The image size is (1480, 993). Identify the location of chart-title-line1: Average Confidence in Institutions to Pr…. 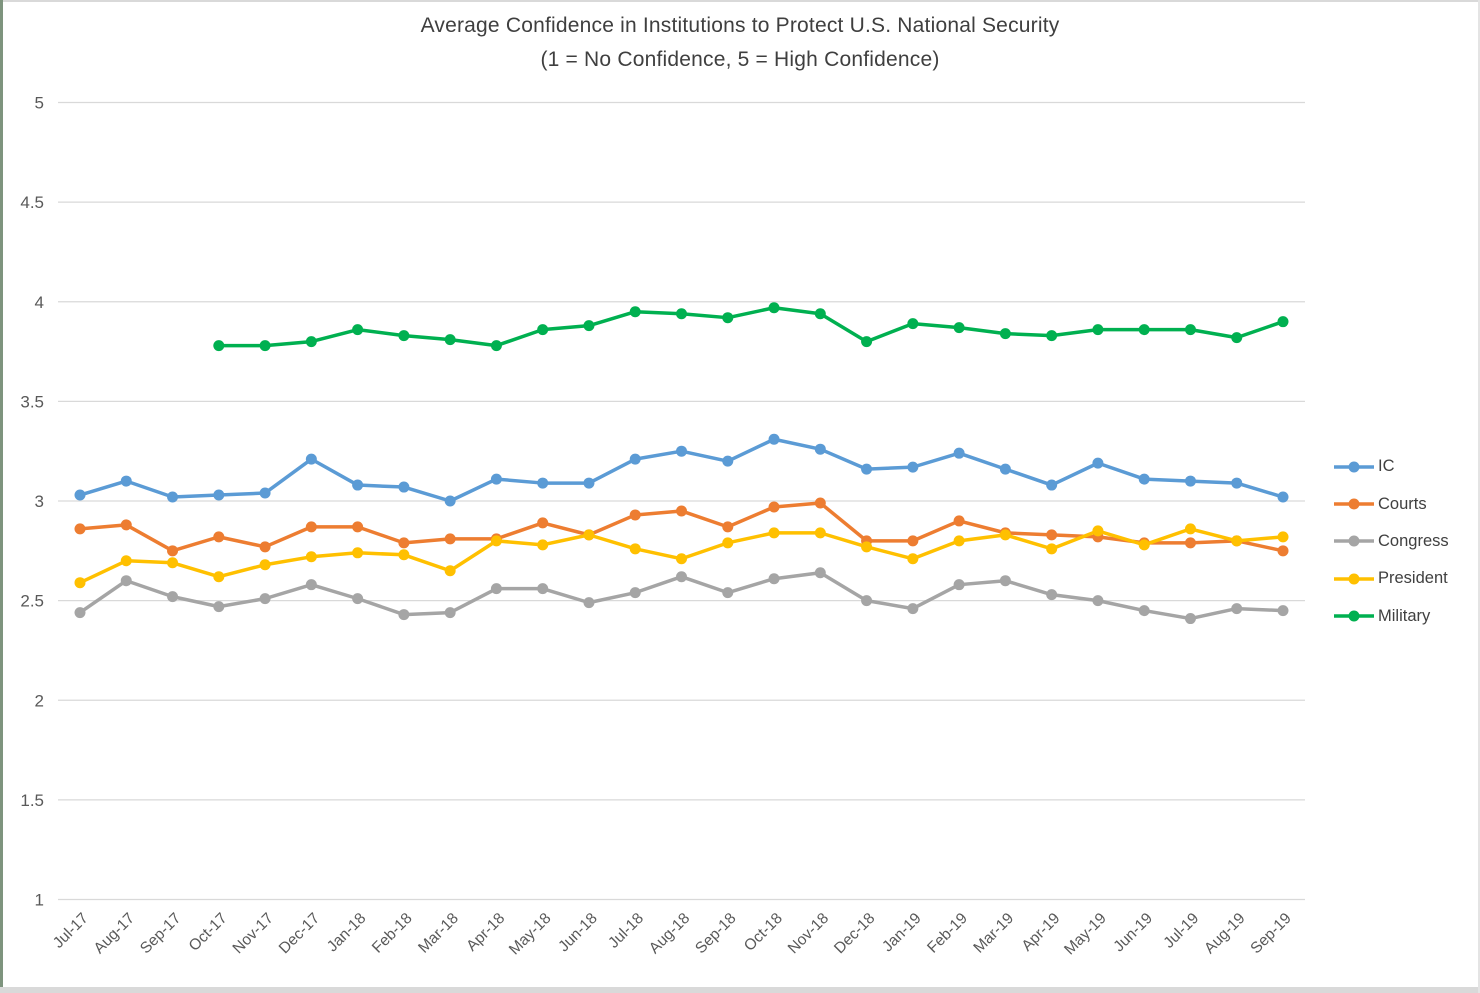
(740, 25).